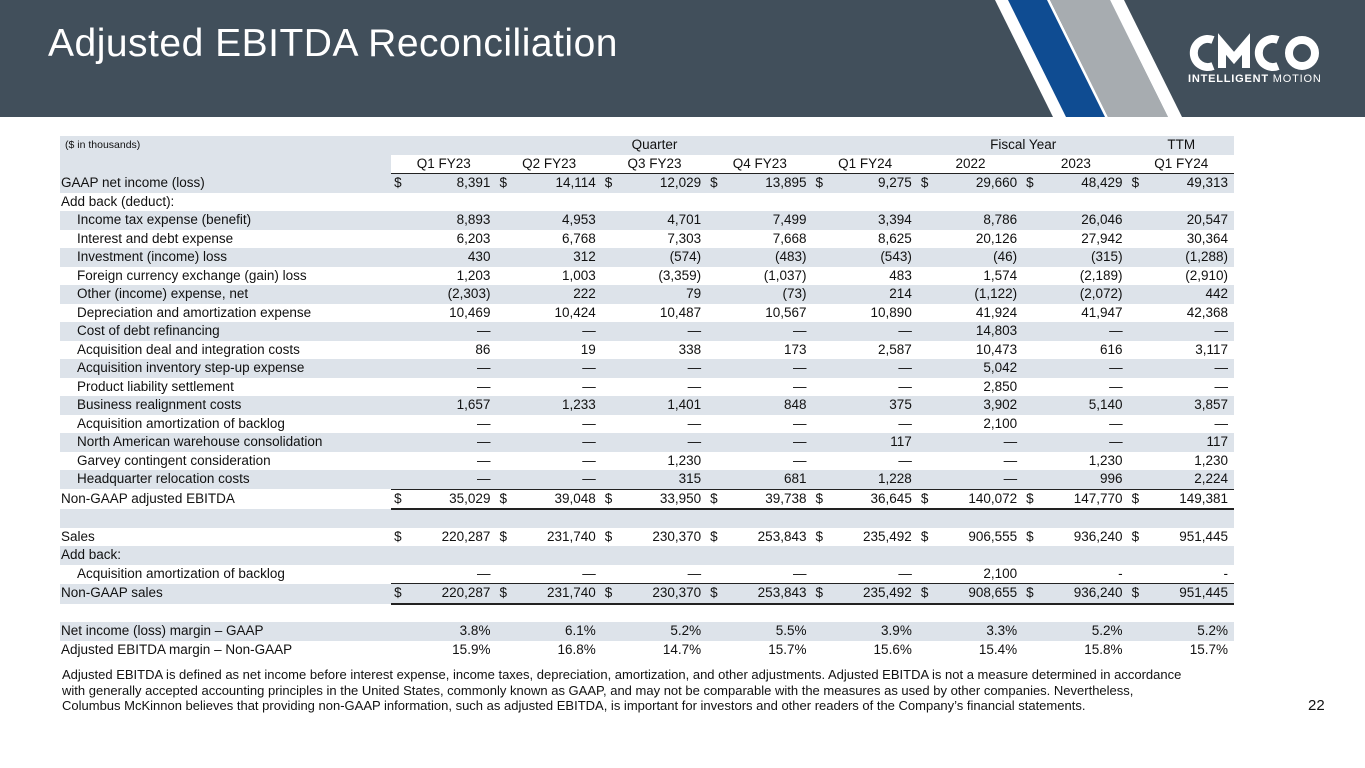 The width and height of the screenshot is (1365, 768). I want to click on table-row, so click(647, 612).